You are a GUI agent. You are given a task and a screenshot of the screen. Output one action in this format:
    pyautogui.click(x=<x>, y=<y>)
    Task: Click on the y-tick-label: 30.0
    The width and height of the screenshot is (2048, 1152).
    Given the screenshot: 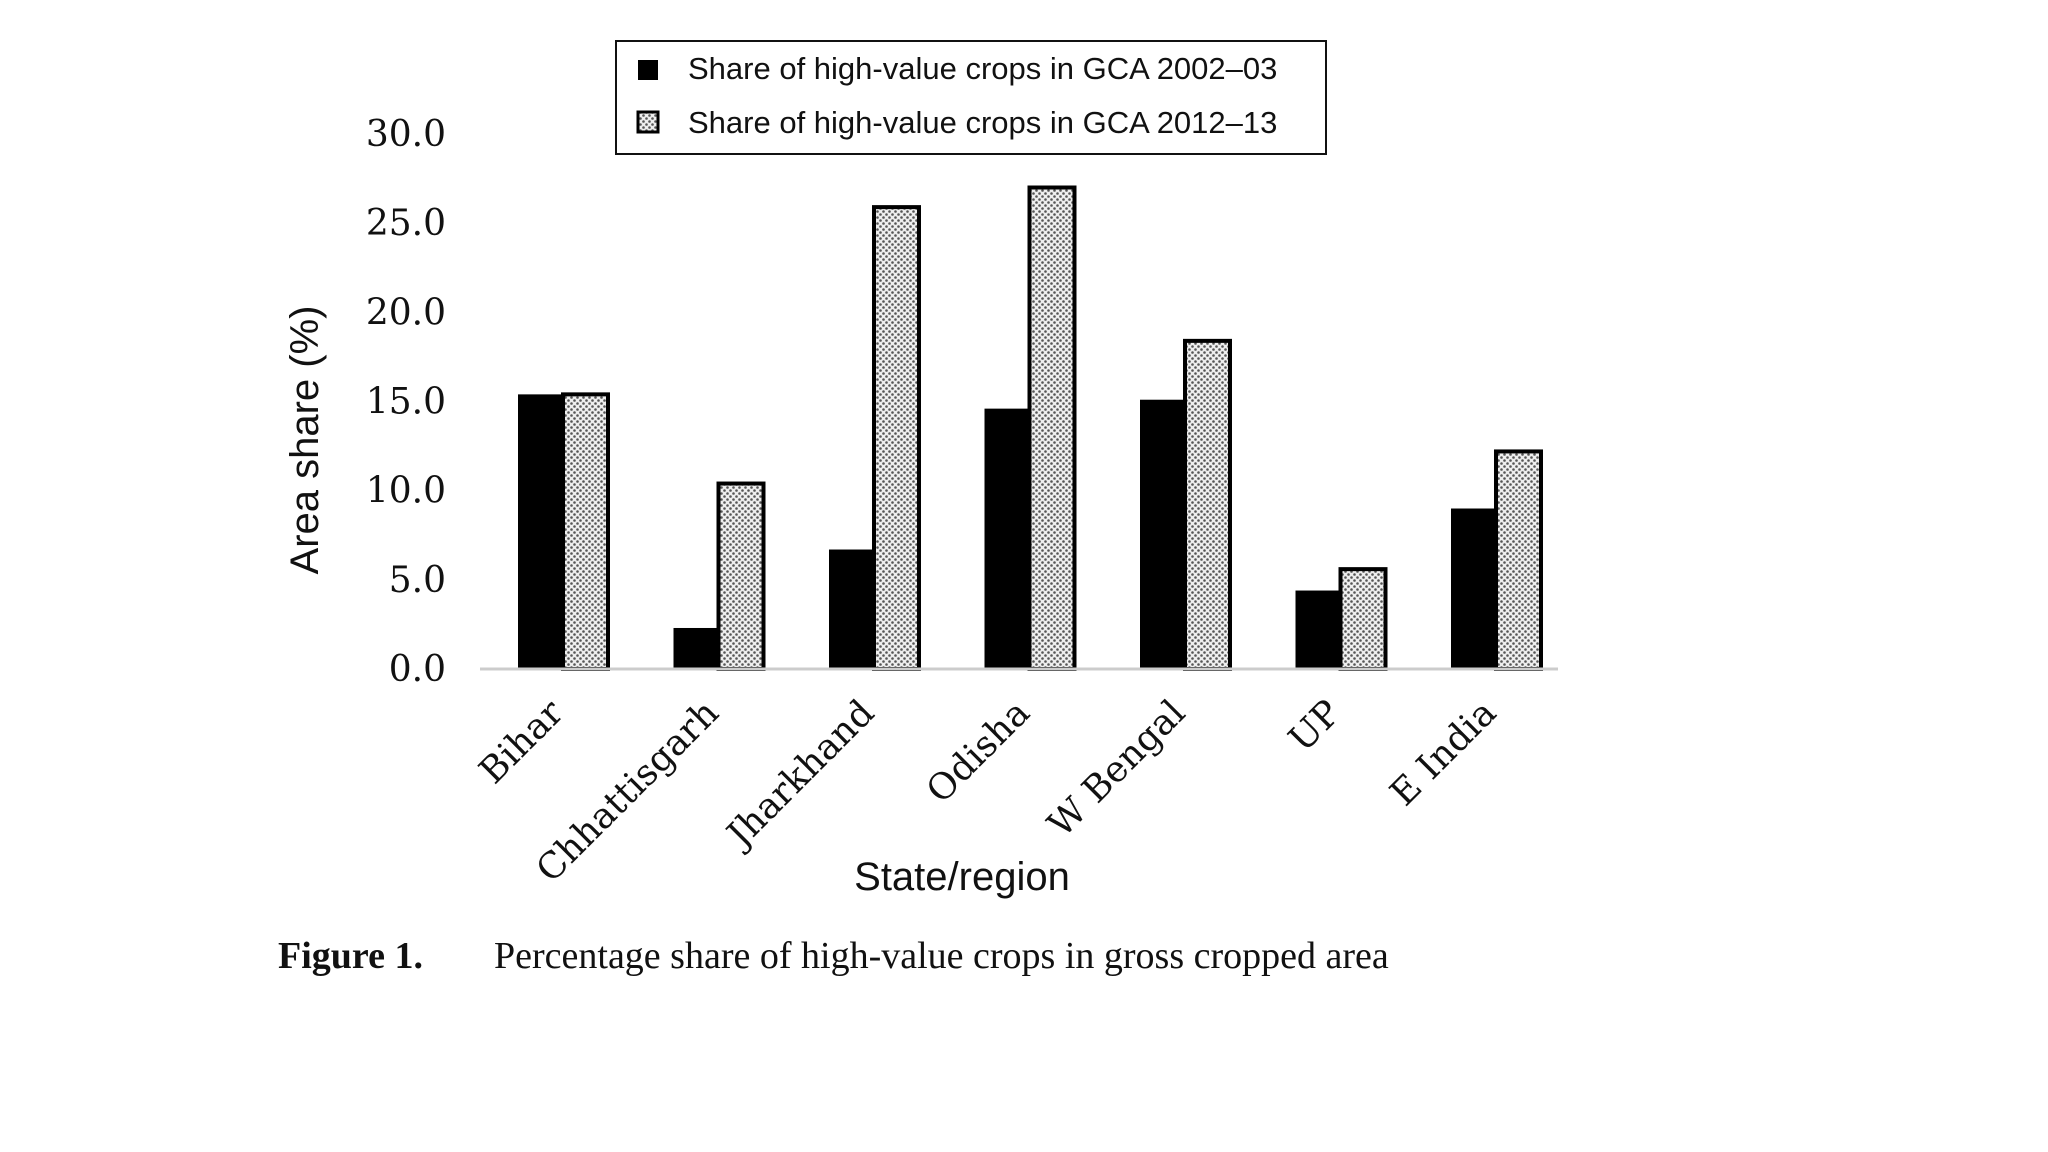 What is the action you would take?
    pyautogui.click(x=406, y=134)
    